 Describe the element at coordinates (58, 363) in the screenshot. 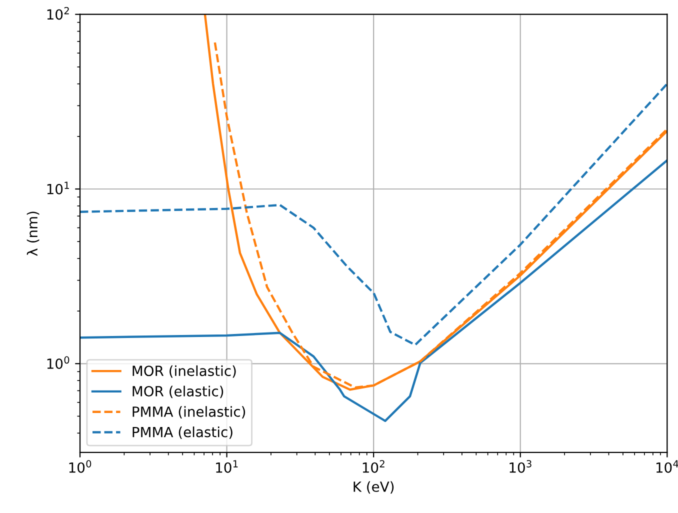

I see `y-tick-label: 10$^{0}$` at that location.